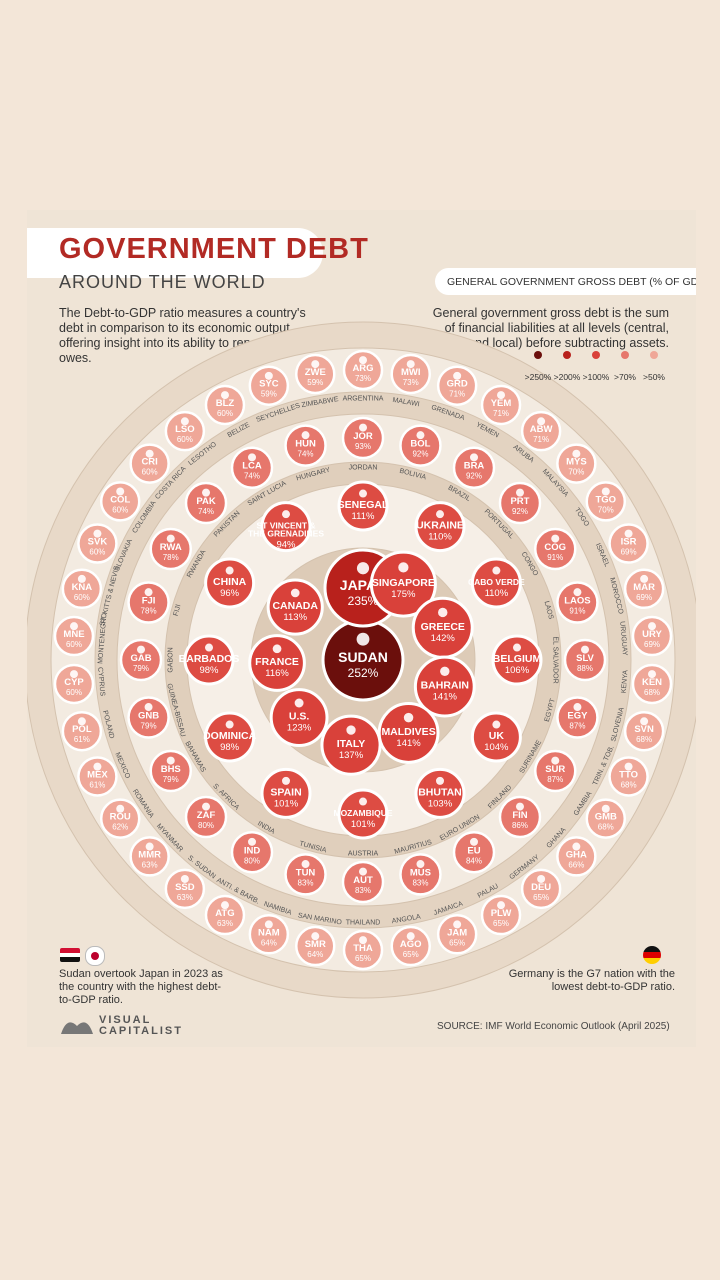 The height and width of the screenshot is (1280, 720). What do you see at coordinates (457, 932) in the screenshot?
I see `bubble-code: JAM` at bounding box center [457, 932].